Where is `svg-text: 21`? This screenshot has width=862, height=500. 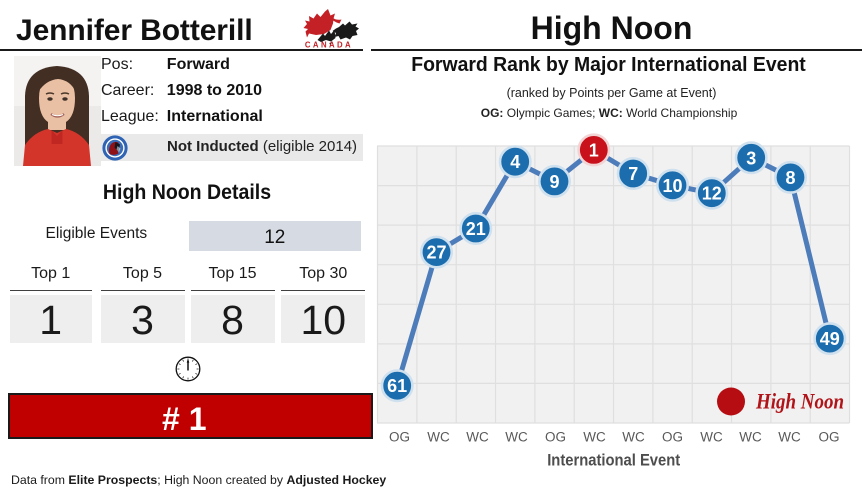 svg-text: 21 is located at coordinates (476, 229).